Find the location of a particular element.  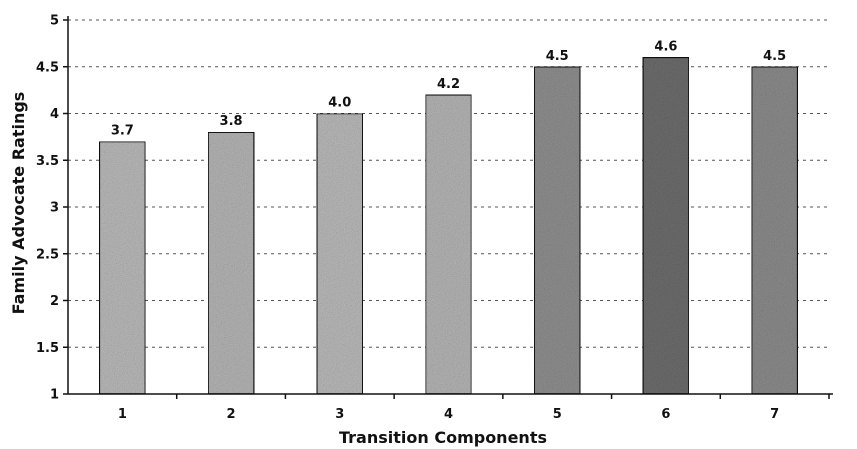

x-tick-label: 6 is located at coordinates (665, 414).